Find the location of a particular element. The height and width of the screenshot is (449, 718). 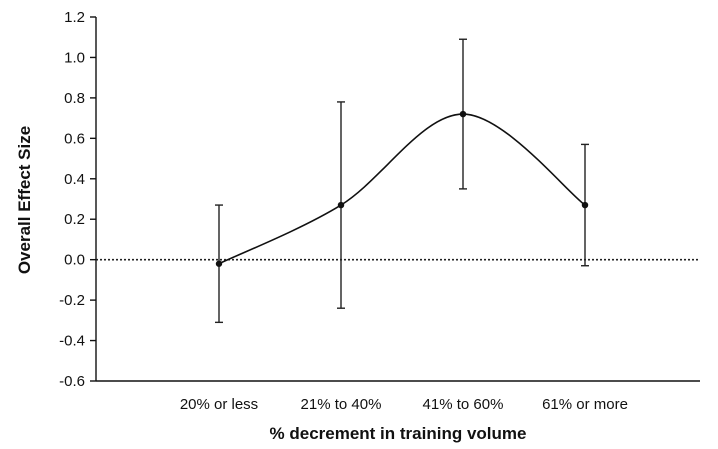

x-tick-label: 21% to 40% is located at coordinates (341, 404).